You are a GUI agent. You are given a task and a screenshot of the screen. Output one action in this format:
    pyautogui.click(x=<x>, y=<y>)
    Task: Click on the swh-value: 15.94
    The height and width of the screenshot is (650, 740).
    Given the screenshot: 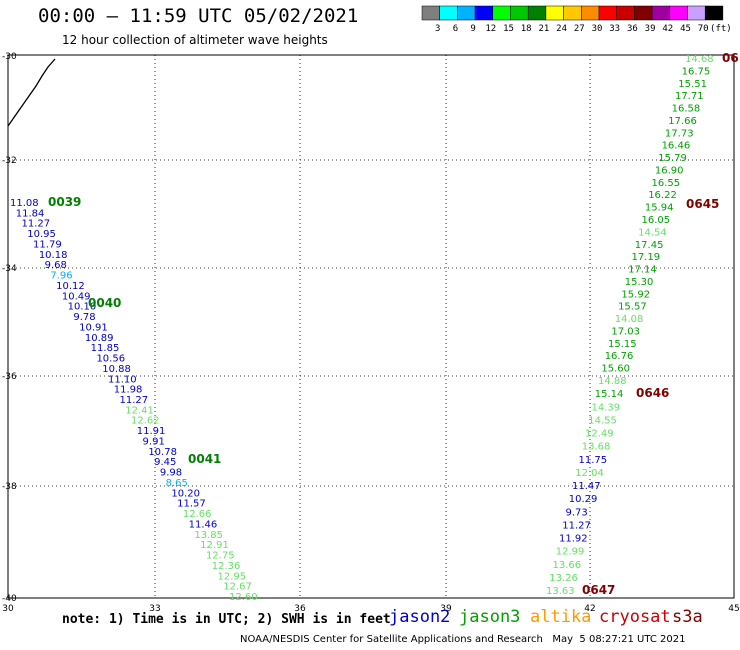 What is the action you would take?
    pyautogui.click(x=659, y=208)
    